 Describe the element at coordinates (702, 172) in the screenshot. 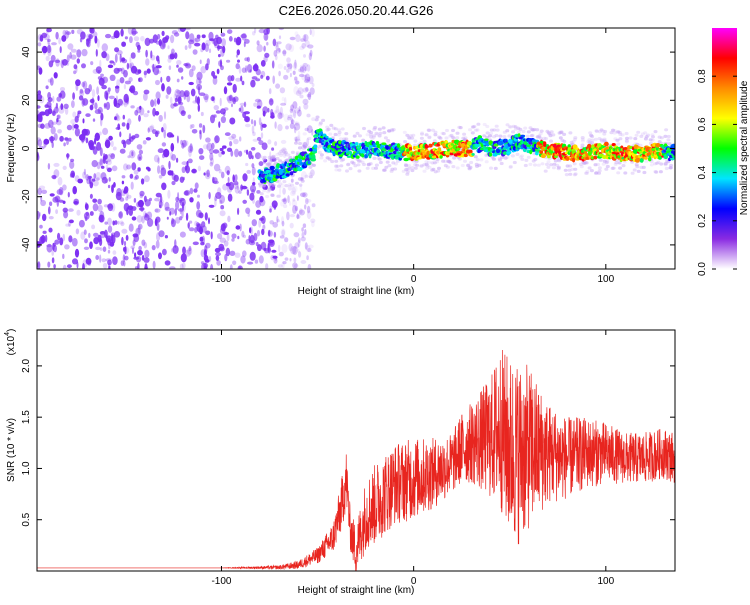

I see `colorbar-tick-label: 0.4` at that location.